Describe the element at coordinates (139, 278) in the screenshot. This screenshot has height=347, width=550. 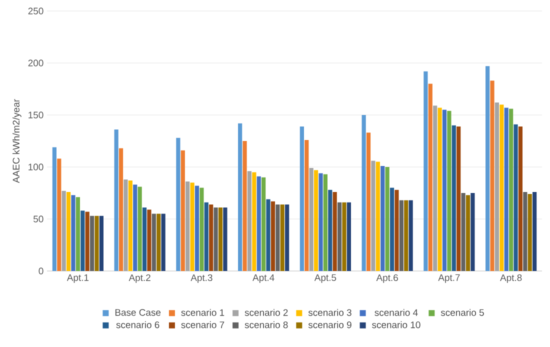
I see `x-tick-label: Apt.2` at that location.